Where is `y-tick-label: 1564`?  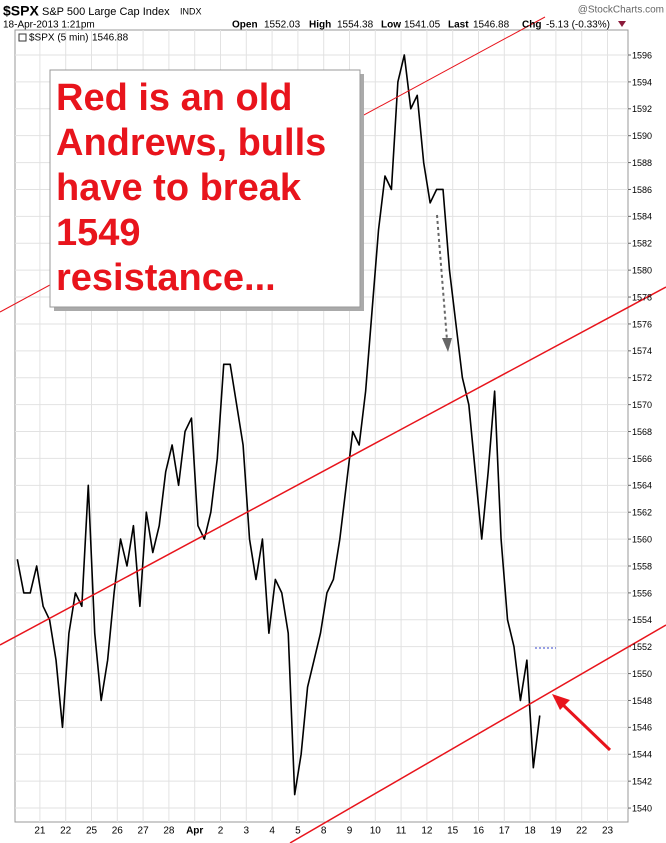 y-tick-label: 1564 is located at coordinates (642, 486).